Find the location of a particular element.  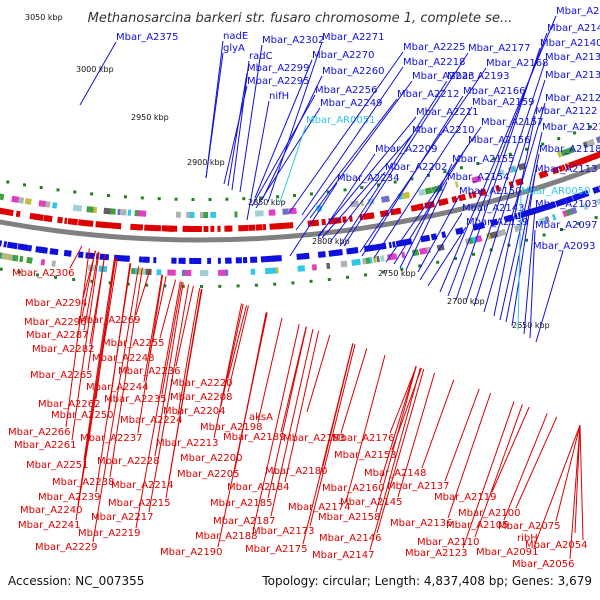

reverse-gene-label: Mbar_A2255 is located at coordinates (133, 343).